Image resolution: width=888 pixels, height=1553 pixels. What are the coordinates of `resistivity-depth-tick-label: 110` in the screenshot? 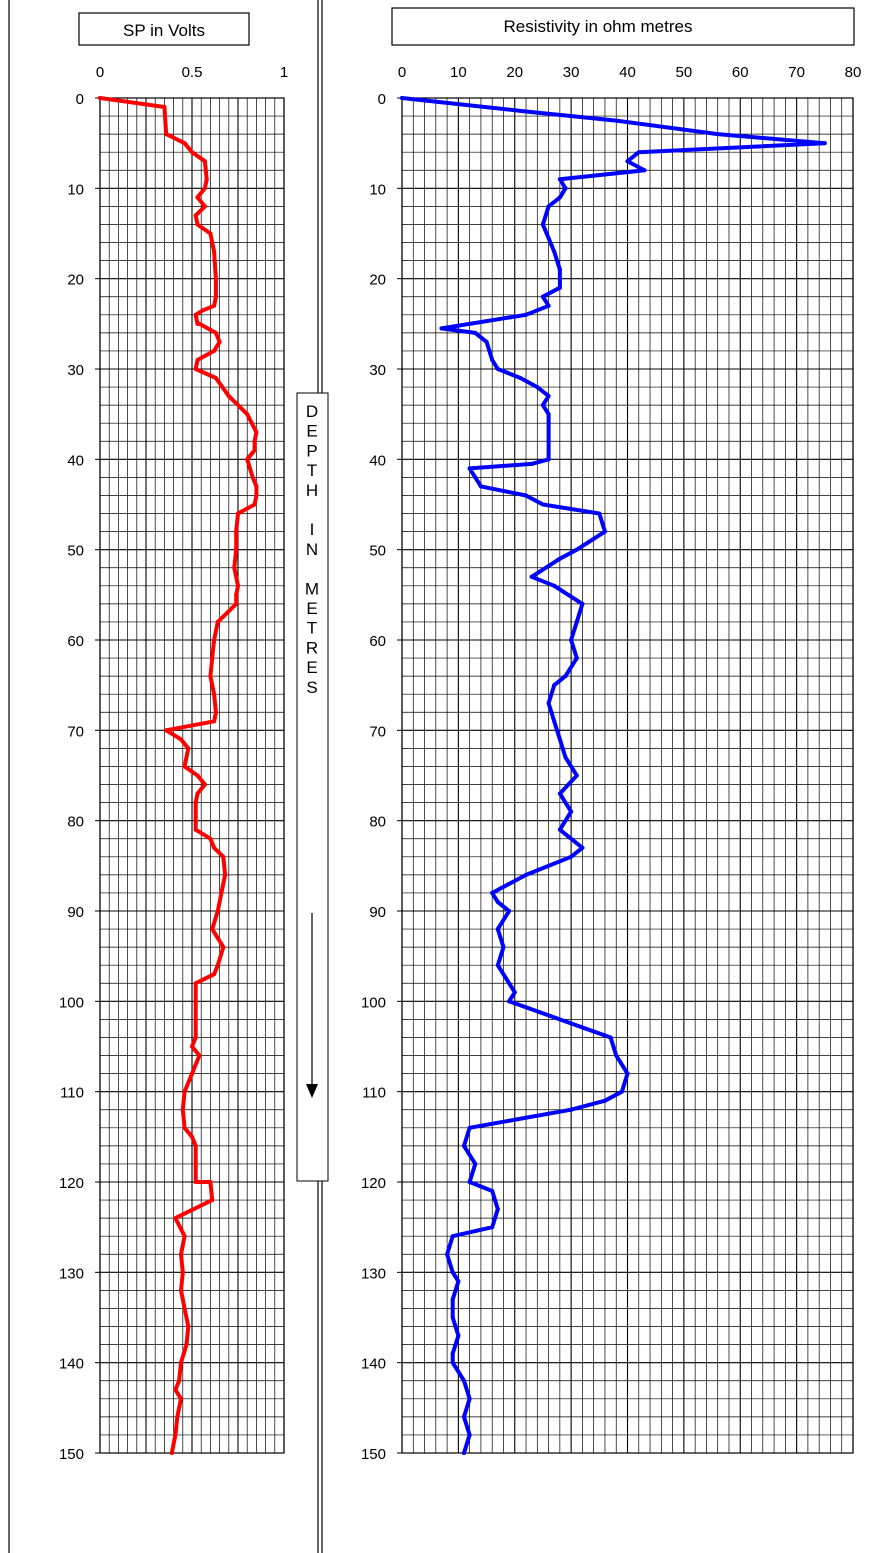 It's located at (374, 1093).